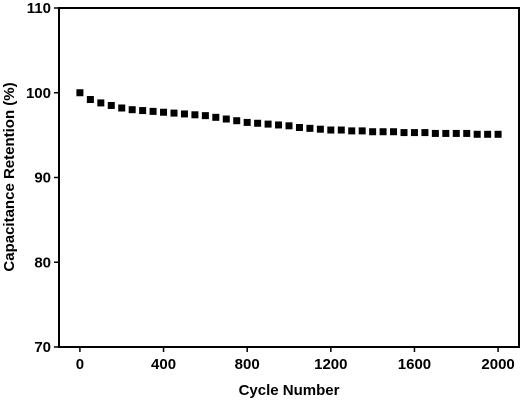 The height and width of the screenshot is (401, 526). What do you see at coordinates (9, 176) in the screenshot?
I see `y-axis-title: Capacitance Retention (%)` at bounding box center [9, 176].